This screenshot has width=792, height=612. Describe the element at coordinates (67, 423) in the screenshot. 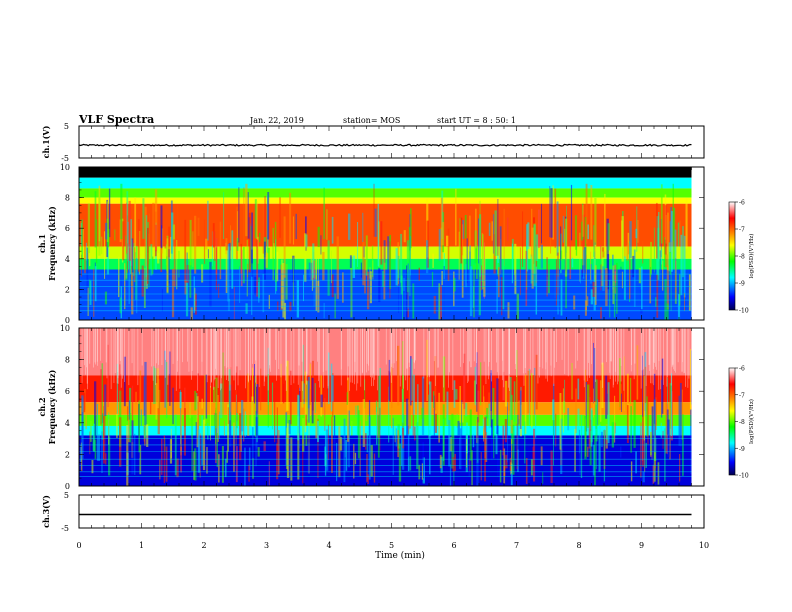

I see `ch2-spectrogram-ytick-label: 4` at that location.